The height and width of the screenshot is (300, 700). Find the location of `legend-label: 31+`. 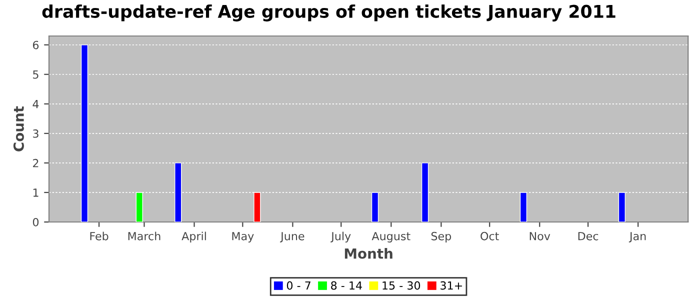

legend-label: 31+ is located at coordinates (451, 285).